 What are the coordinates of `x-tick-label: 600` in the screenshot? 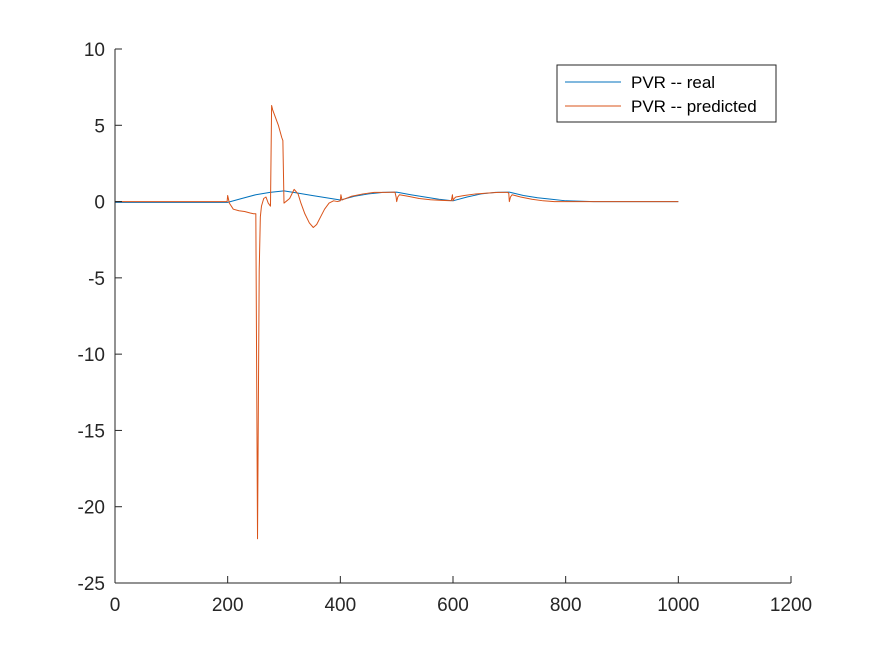 It's located at (453, 605).